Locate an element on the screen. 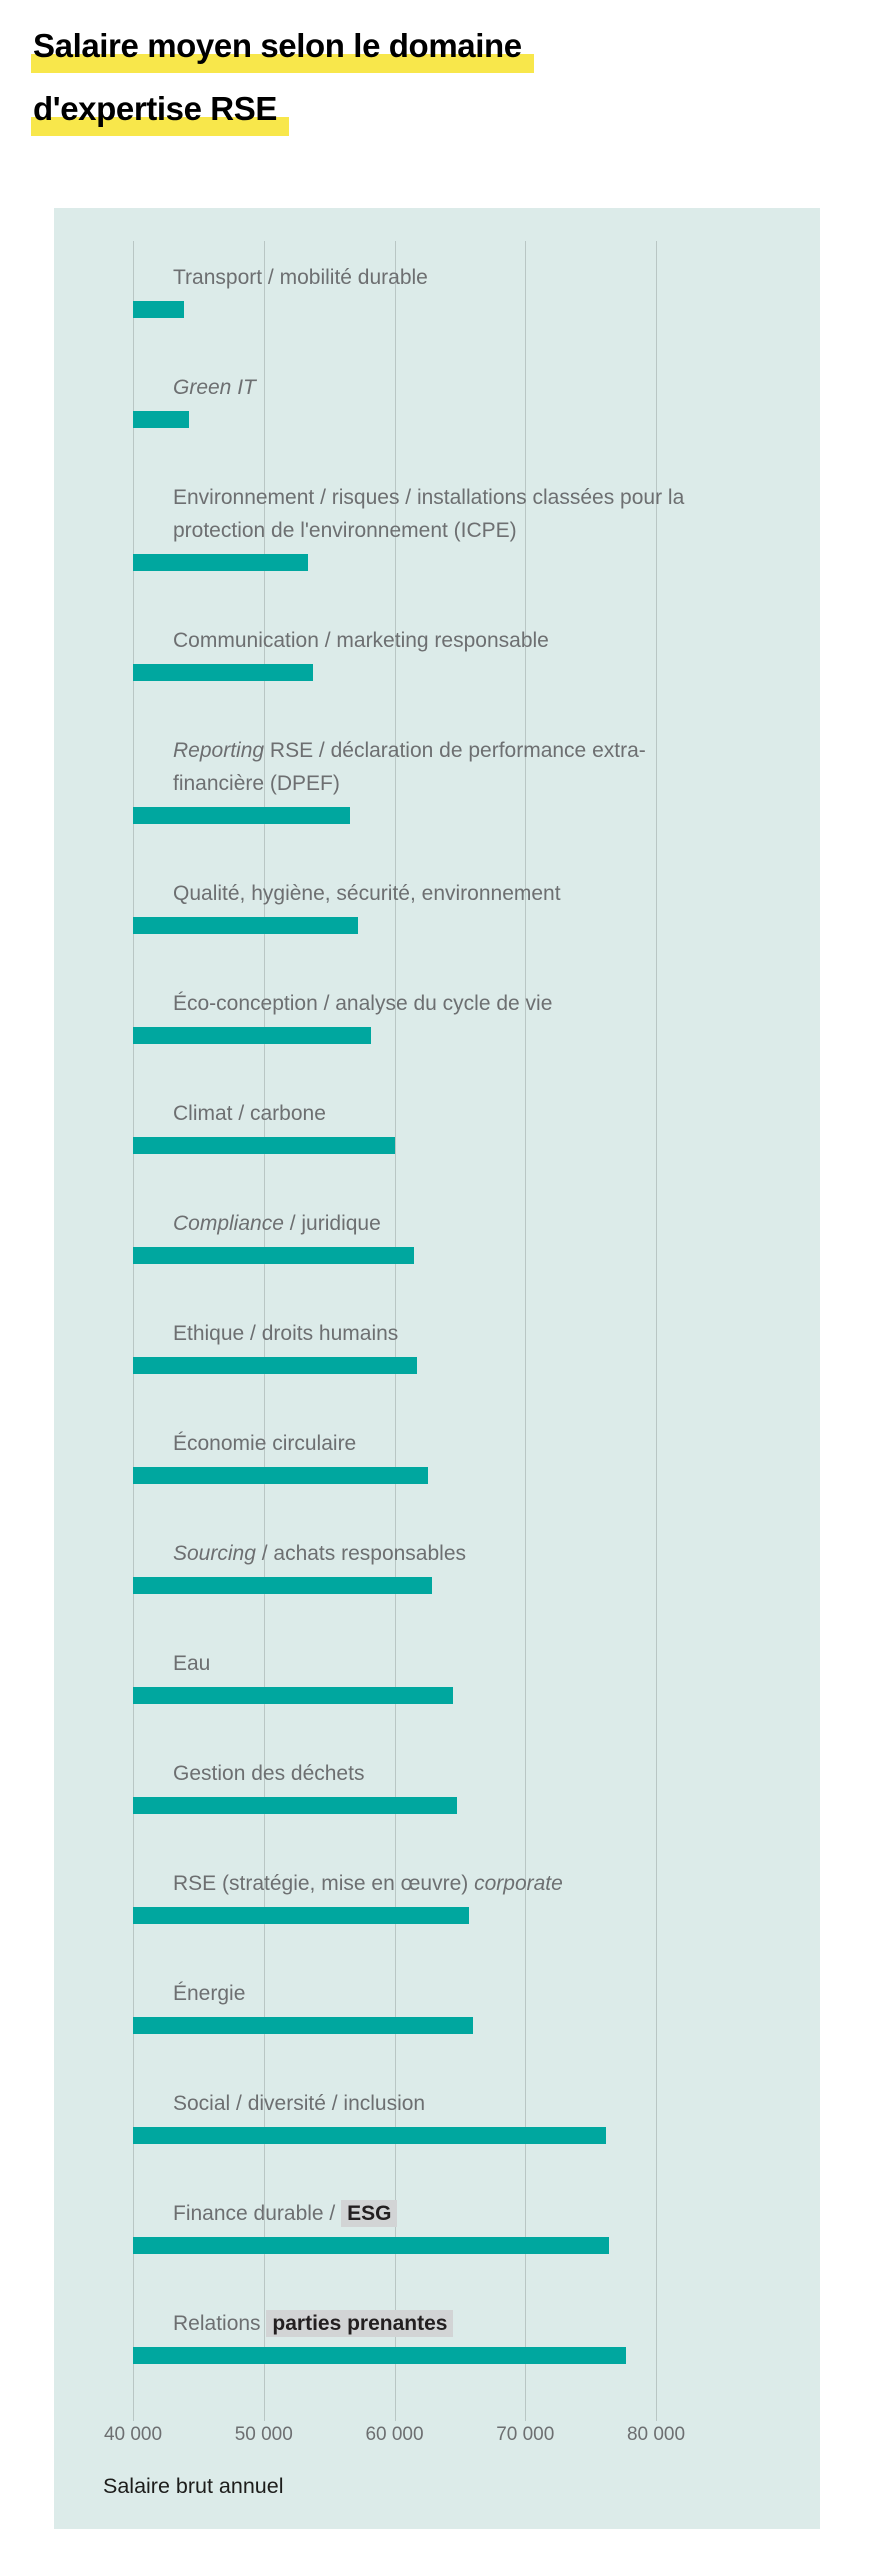  bar-label-segment: Climat / carbone is located at coordinates (249, 1113).